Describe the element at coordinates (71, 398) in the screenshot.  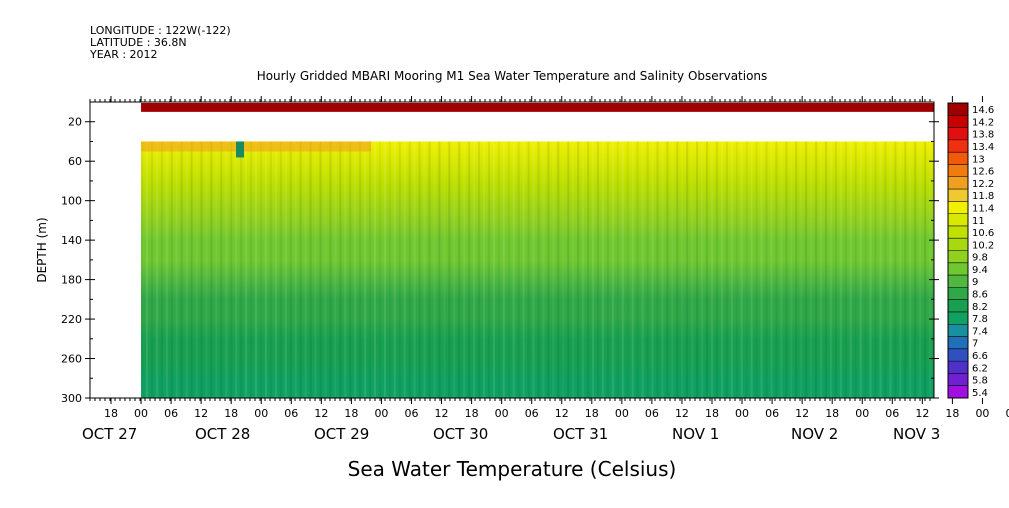
I see `y-tick-label: 300` at that location.